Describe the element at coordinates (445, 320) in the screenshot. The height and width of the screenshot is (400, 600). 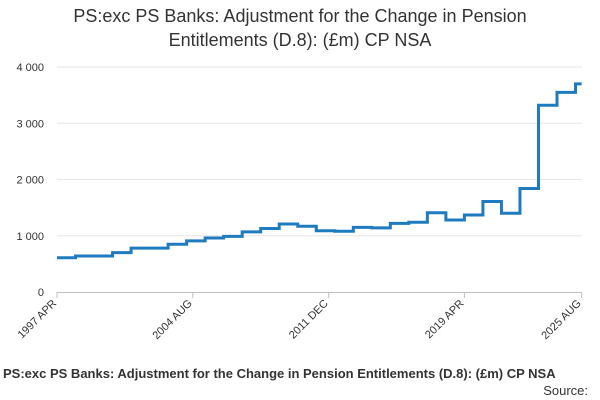
I see `x-tick-label-3: 2019 APR` at that location.